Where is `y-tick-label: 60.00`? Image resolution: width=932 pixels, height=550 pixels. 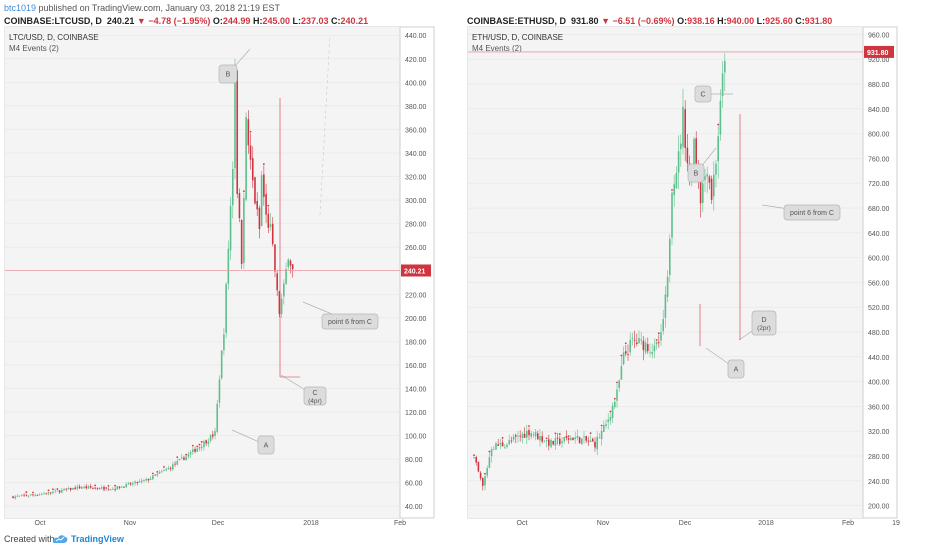
y-tick-label: 60.00 is located at coordinates (414, 484).